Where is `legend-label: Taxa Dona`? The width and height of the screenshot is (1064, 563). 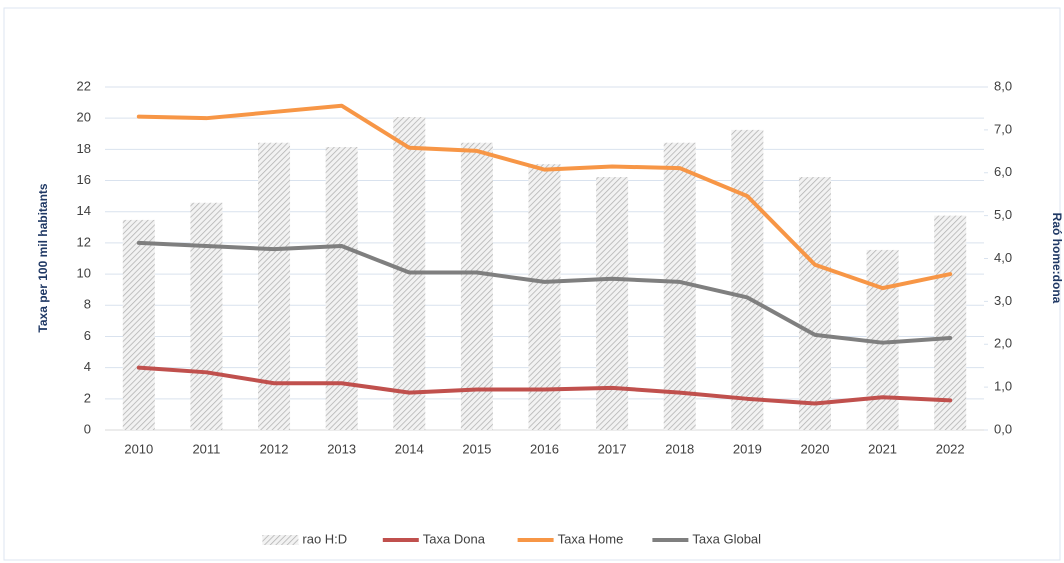 legend-label: Taxa Dona is located at coordinates (454, 538).